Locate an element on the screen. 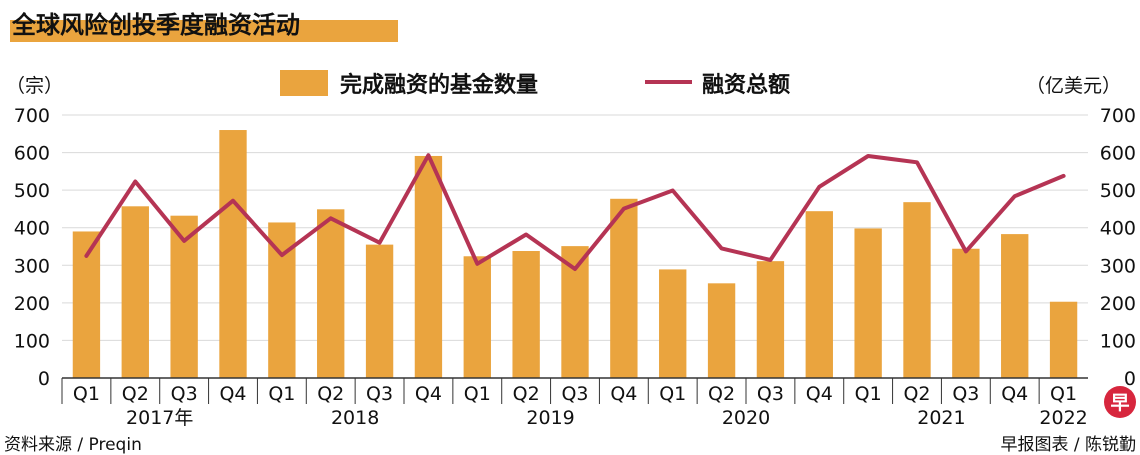 The height and width of the screenshot is (455, 1140). legend-bar-label: 完成融资的基金数量 is located at coordinates (439, 85).